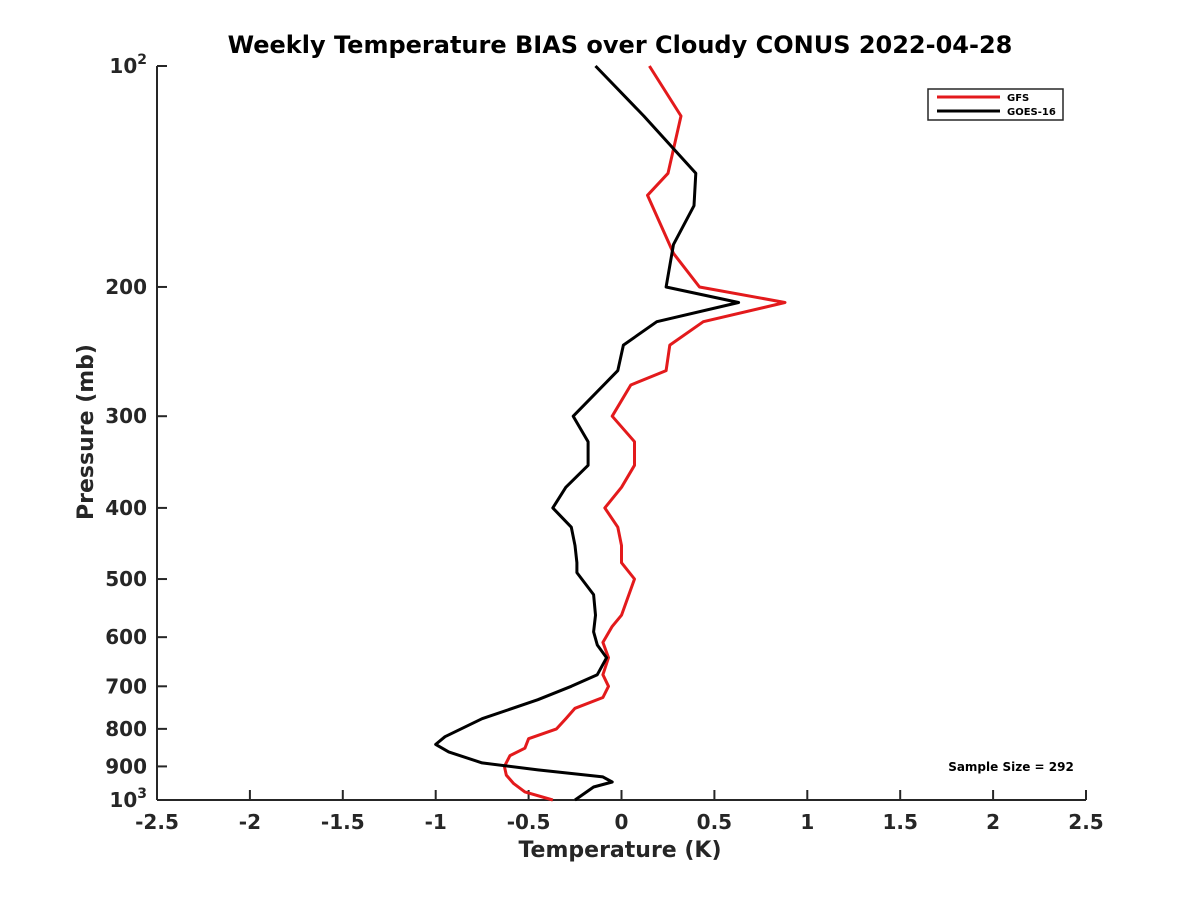 The image size is (1200, 900). Describe the element at coordinates (86, 432) in the screenshot. I see `y-axis-label: Pressure (mb)` at that location.